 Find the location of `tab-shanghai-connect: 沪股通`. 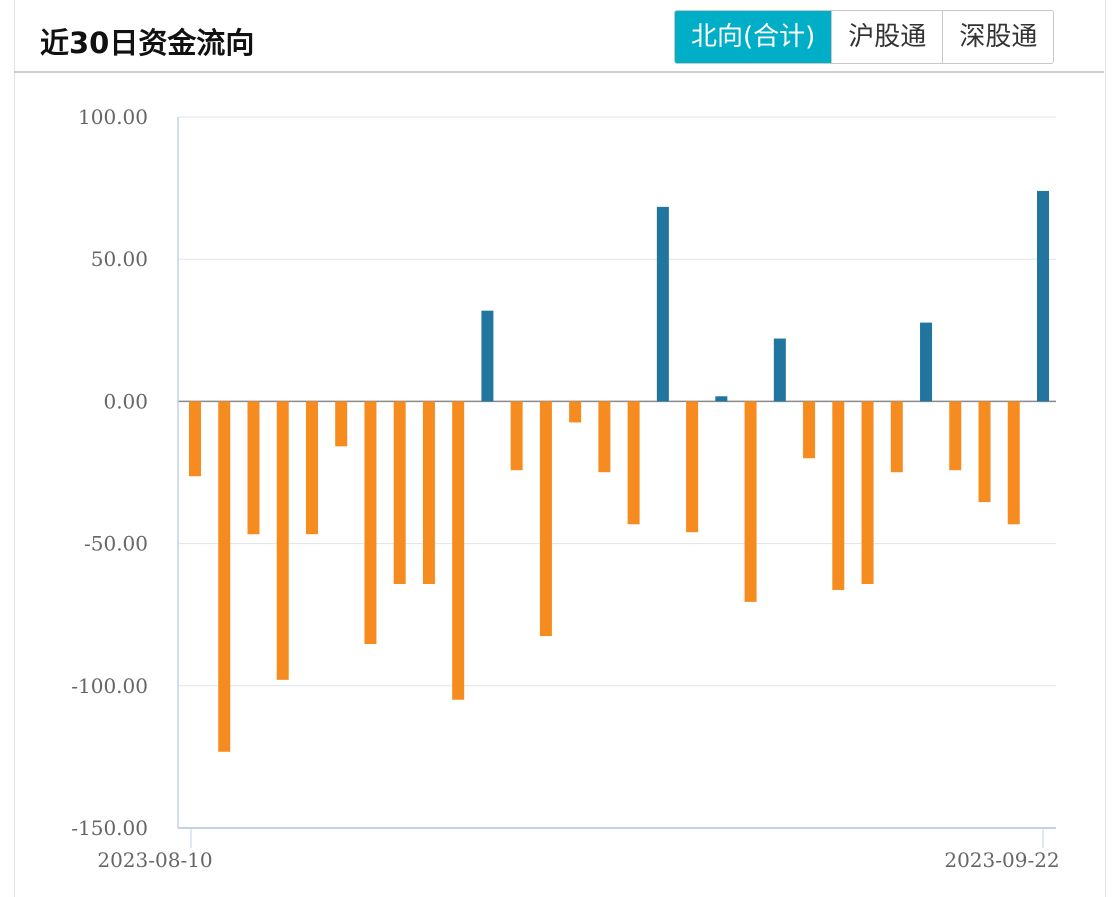

tab-shanghai-connect: 沪股通 is located at coordinates (887, 37).